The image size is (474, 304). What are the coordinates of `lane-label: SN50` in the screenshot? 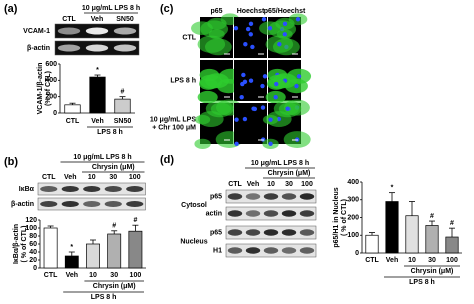 It's located at (125, 19).